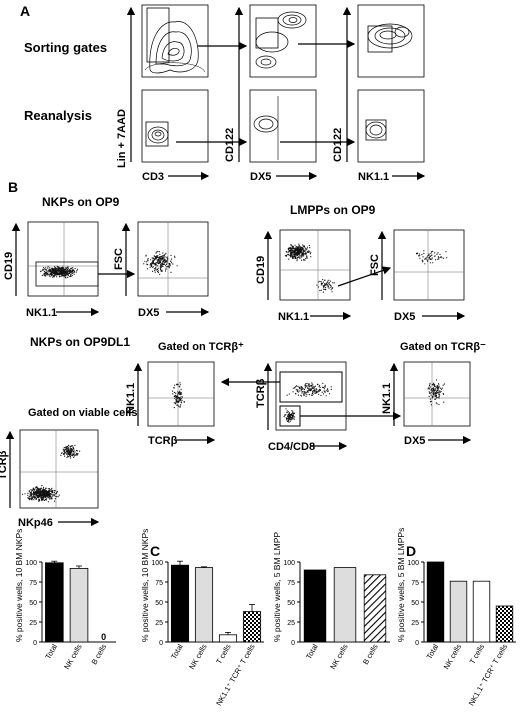 This screenshot has width=520, height=716. Describe the element at coordinates (160, 262) in the screenshot. I see `dotcloud-b2` at that location.